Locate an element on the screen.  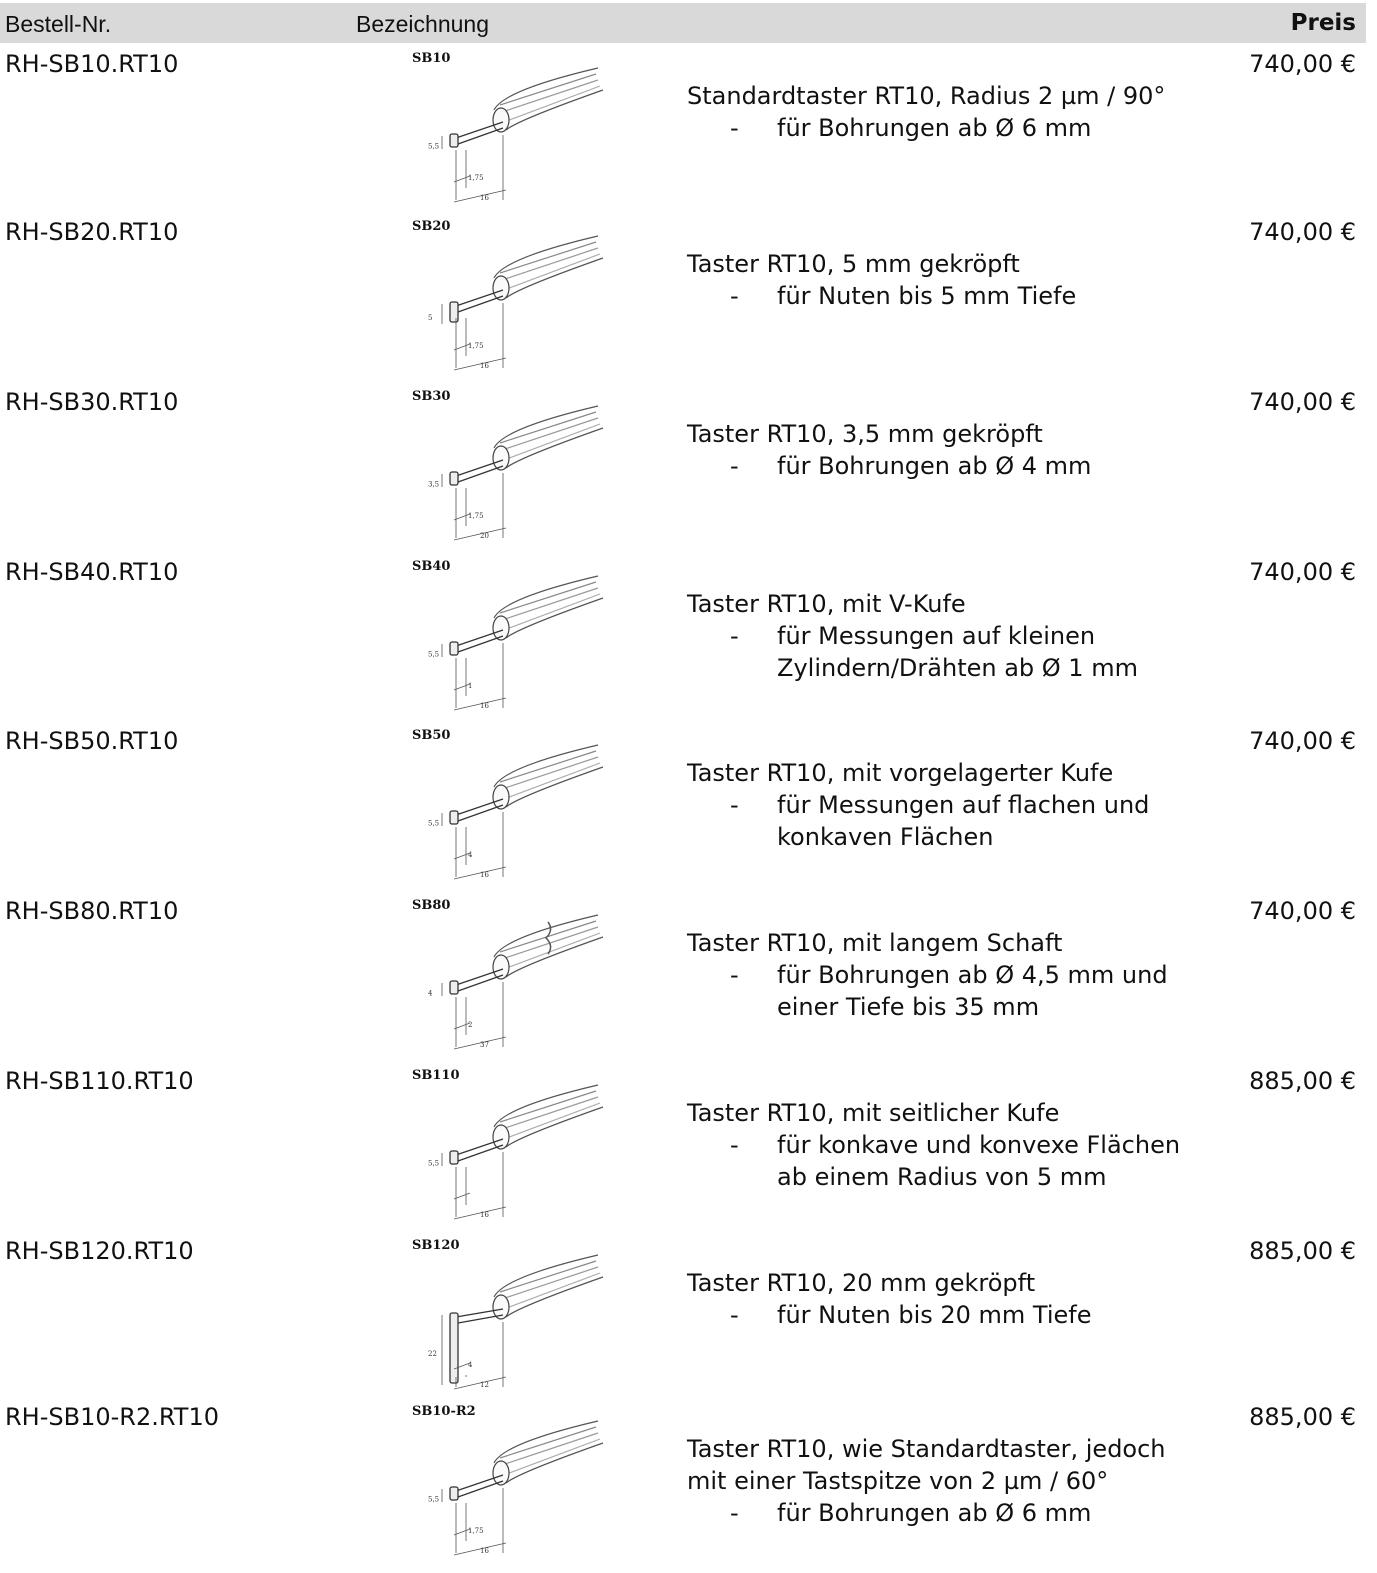
dimension-label: 5 is located at coordinates (430, 318).